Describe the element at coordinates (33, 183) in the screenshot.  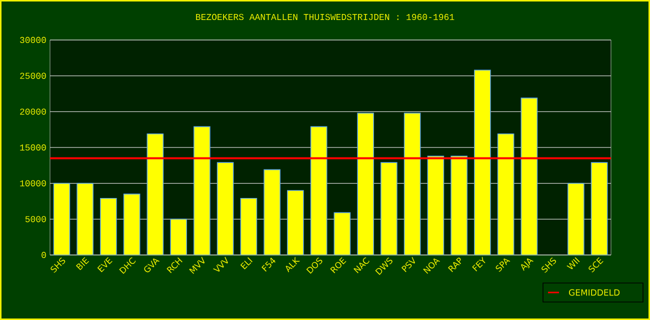
I see `y-tick-label: 10000` at that location.